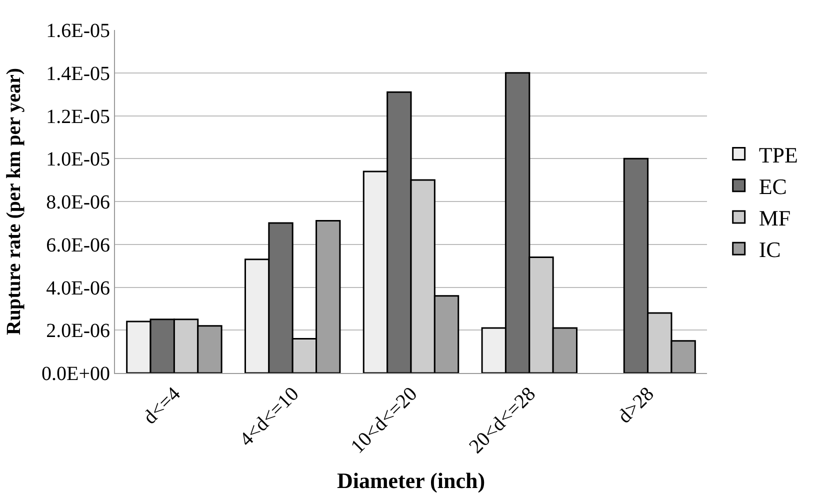 The image size is (816, 500). I want to click on legend-label: EC, so click(772, 186).